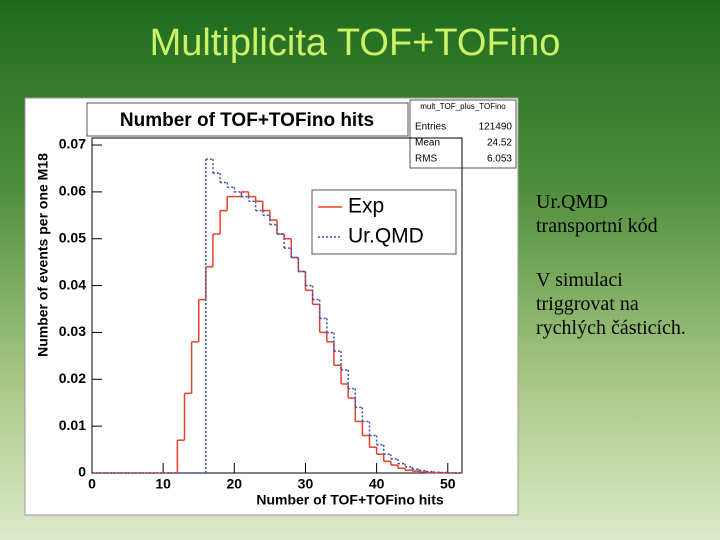 The height and width of the screenshot is (540, 720). I want to click on x-tick-label: 50, so click(448, 484).